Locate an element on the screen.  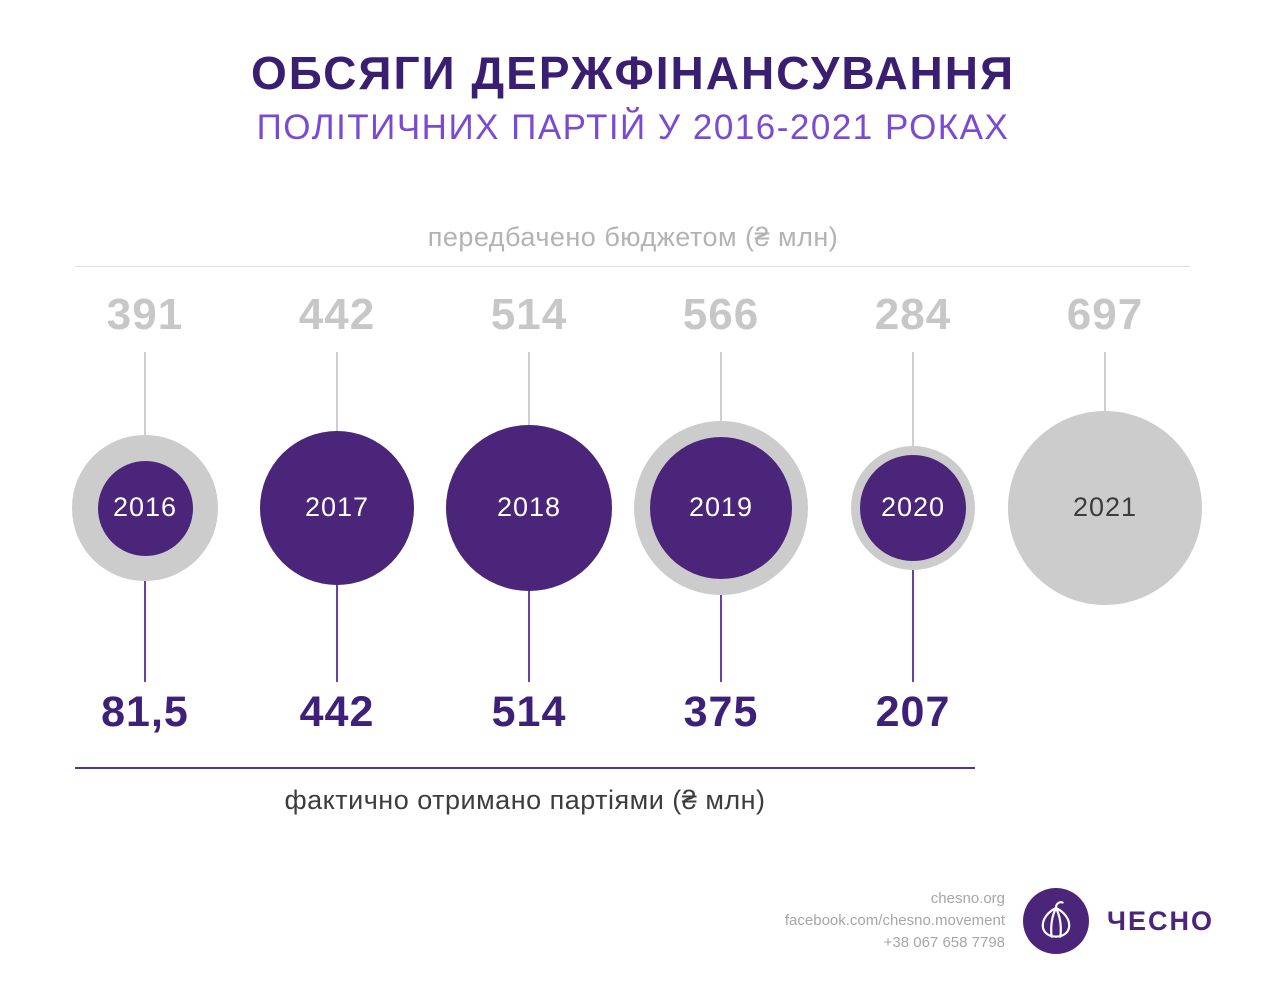
chart-column-2020: 284 2020 207 is located at coordinates (913, 515).